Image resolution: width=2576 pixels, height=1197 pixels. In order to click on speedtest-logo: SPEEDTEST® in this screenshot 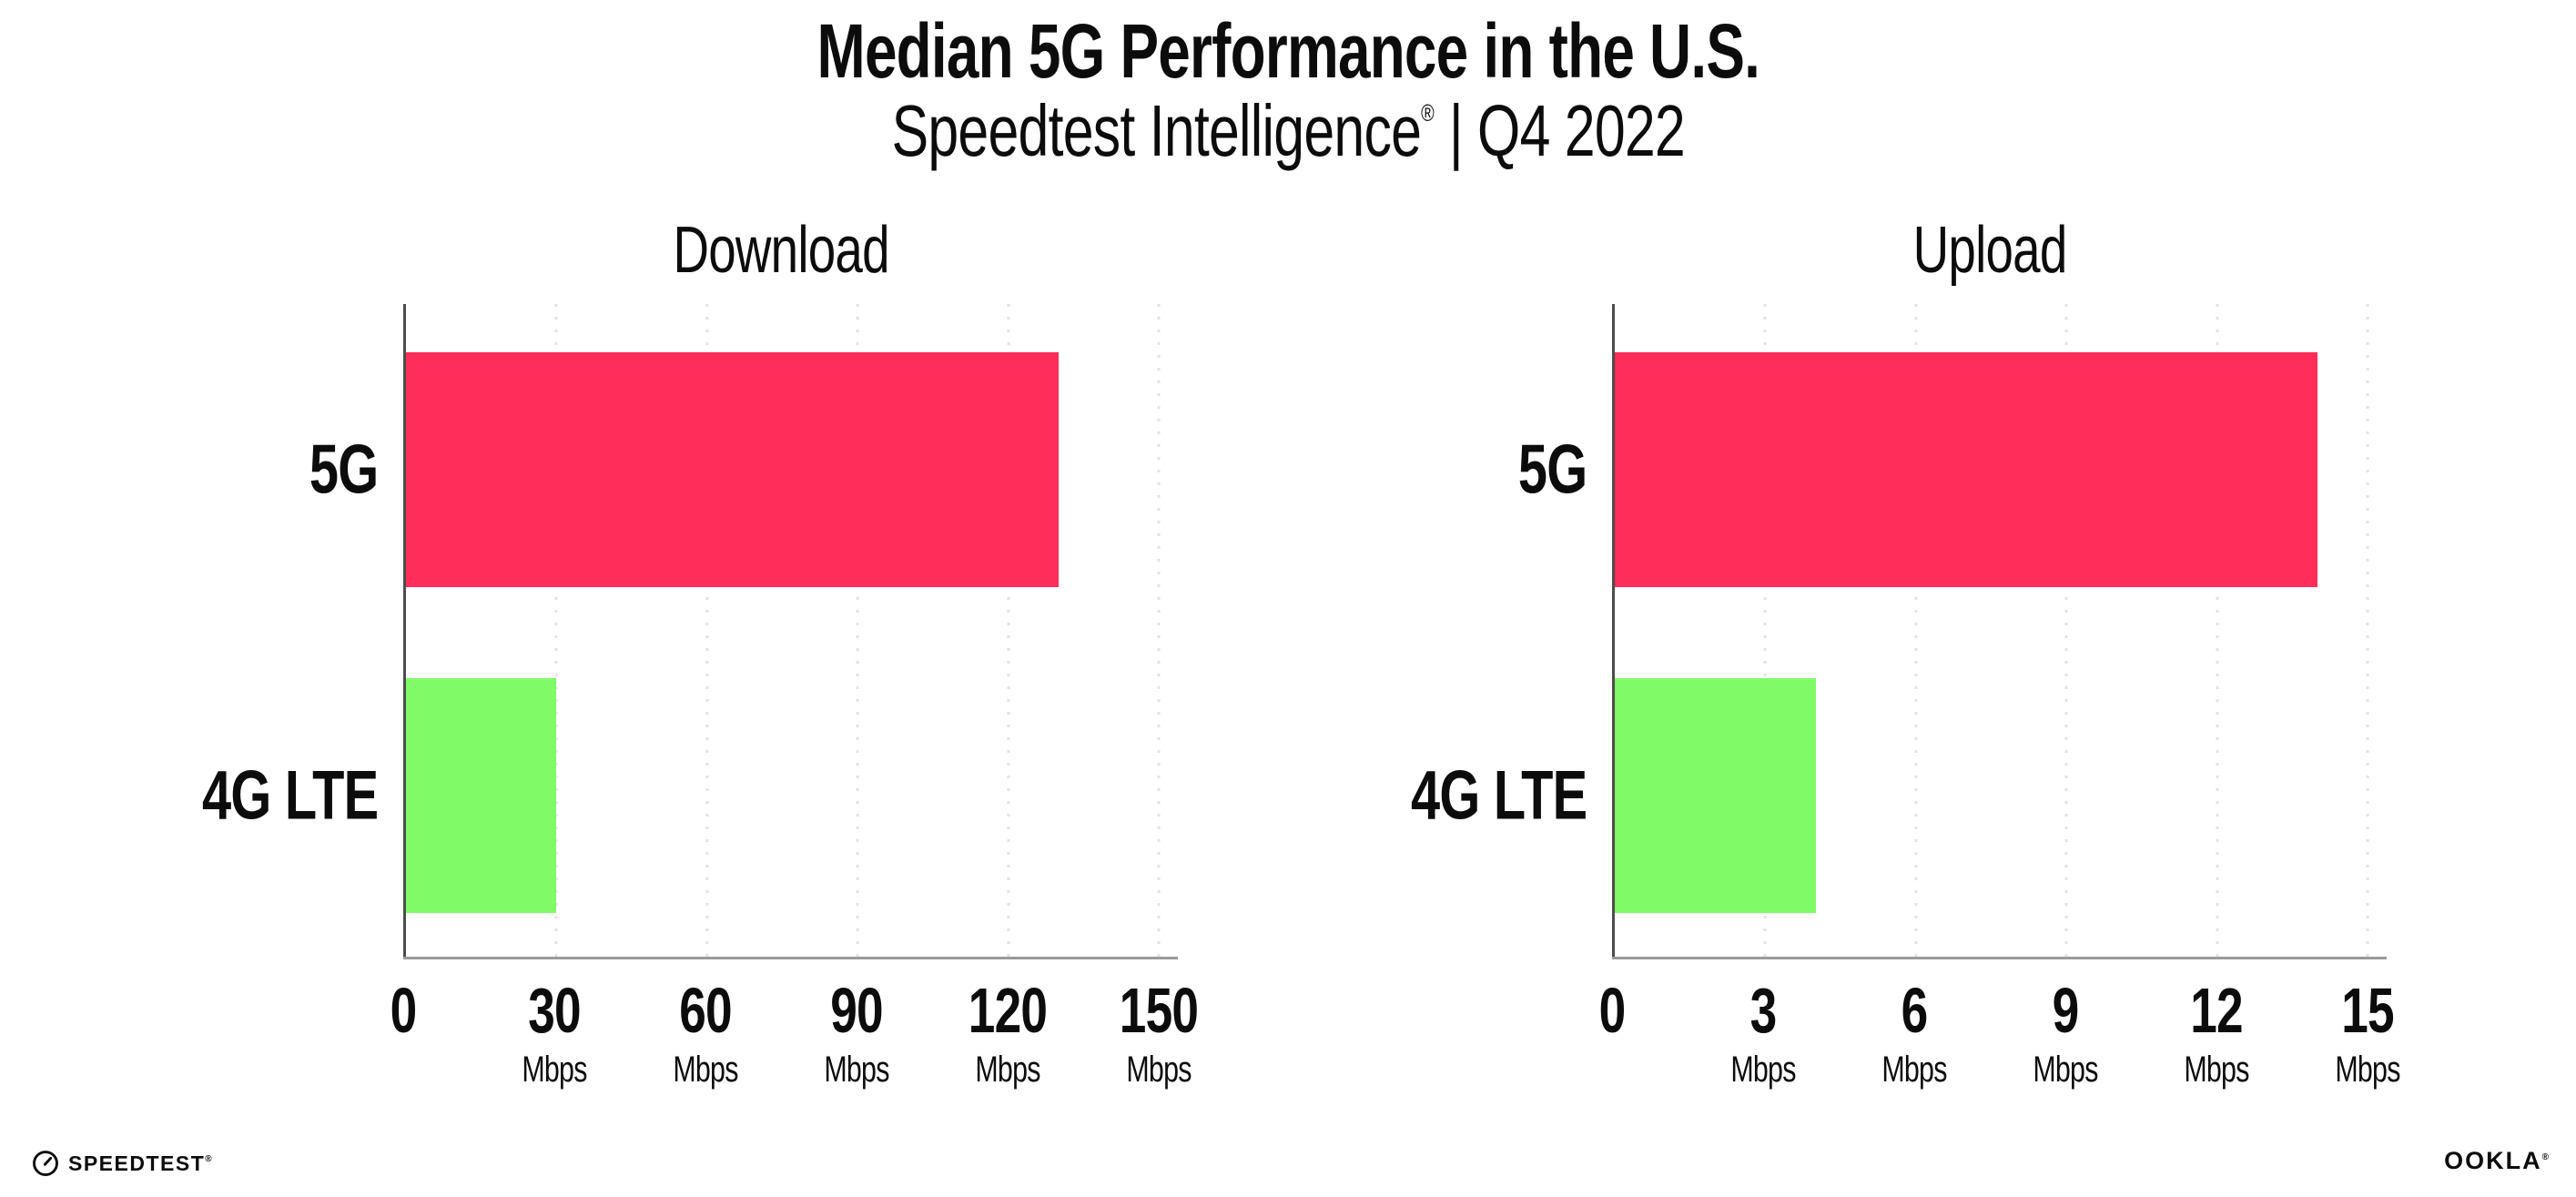, I will do `click(122, 1163)`.